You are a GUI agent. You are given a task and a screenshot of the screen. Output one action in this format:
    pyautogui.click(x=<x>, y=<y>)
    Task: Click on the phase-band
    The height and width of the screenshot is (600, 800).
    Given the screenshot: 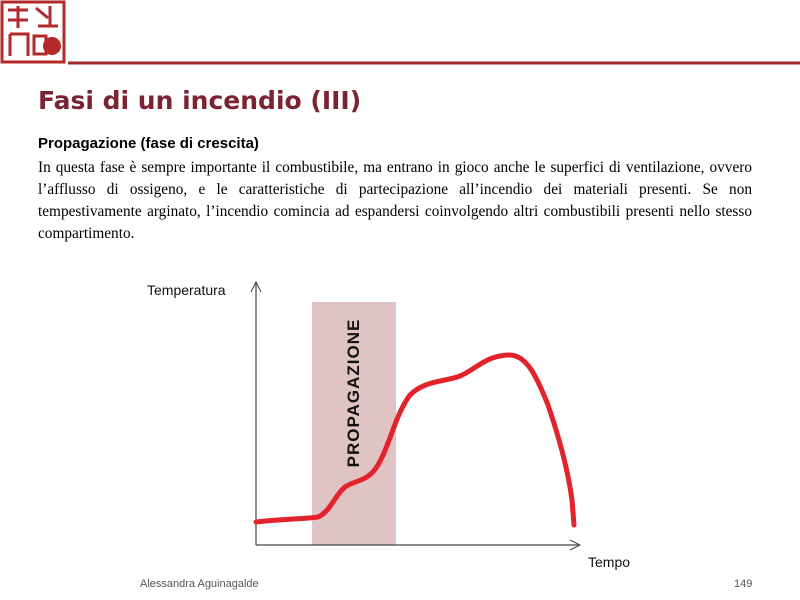 What is the action you would take?
    pyautogui.click(x=354, y=423)
    